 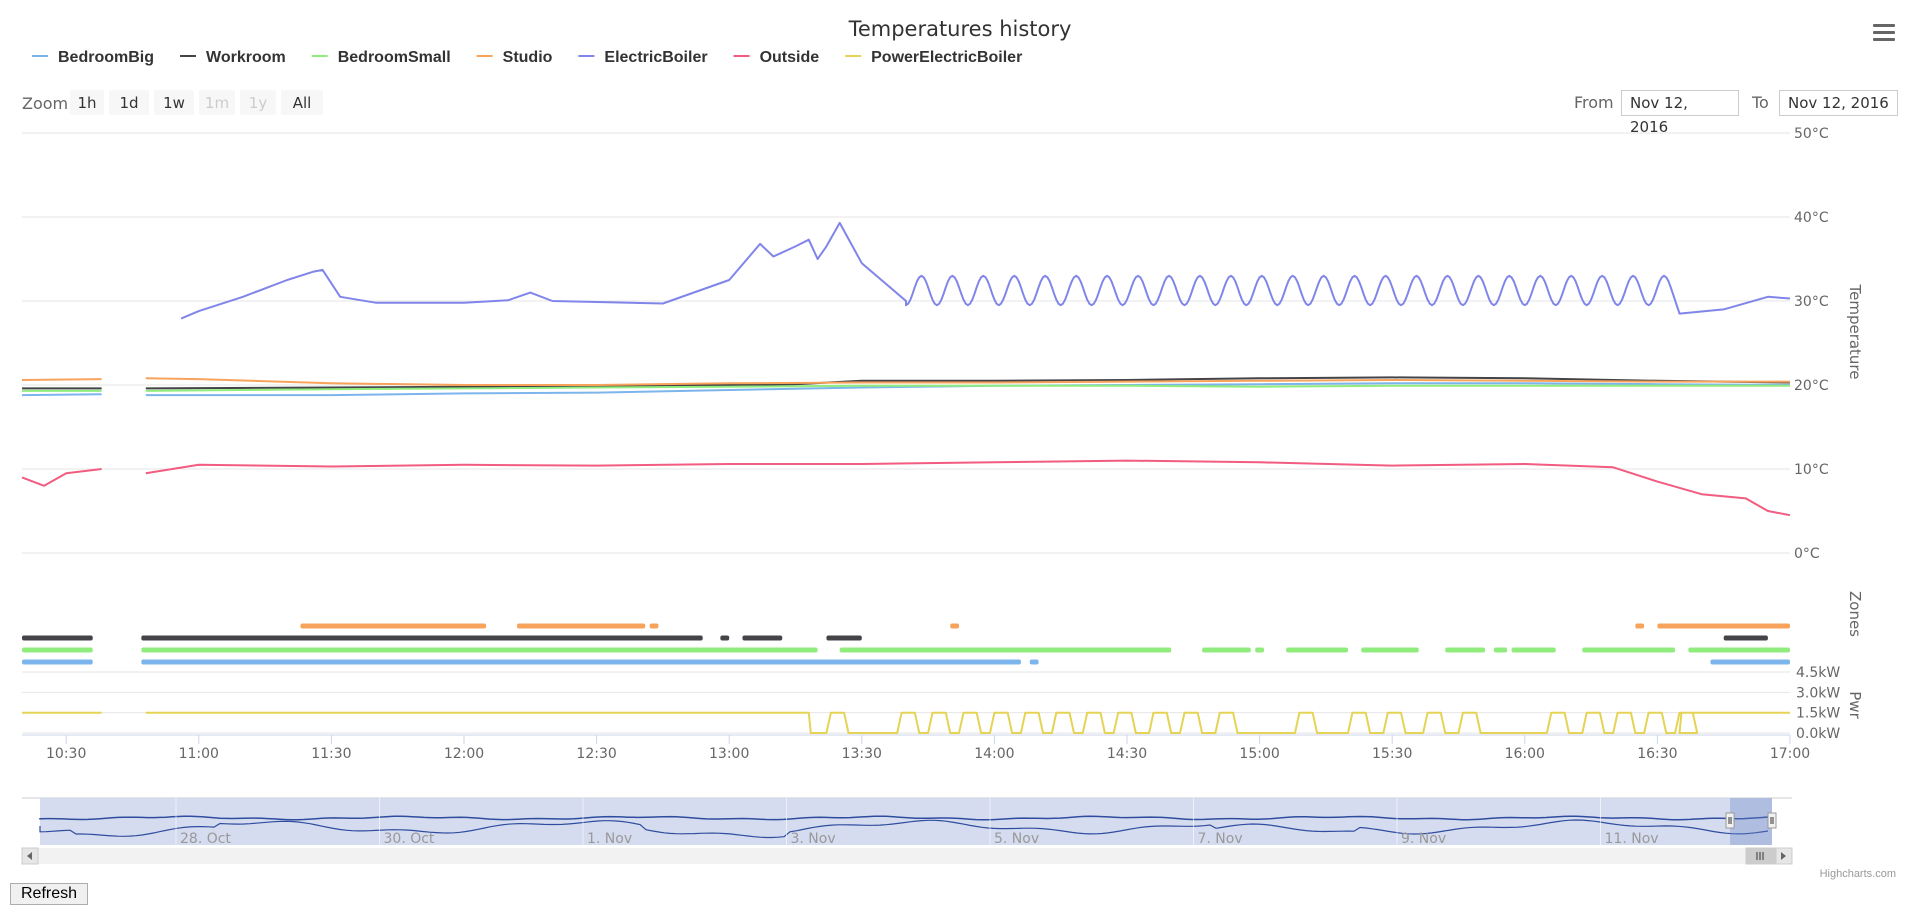 I want to click on x-tick-label: 14:30, so click(x=1127, y=754).